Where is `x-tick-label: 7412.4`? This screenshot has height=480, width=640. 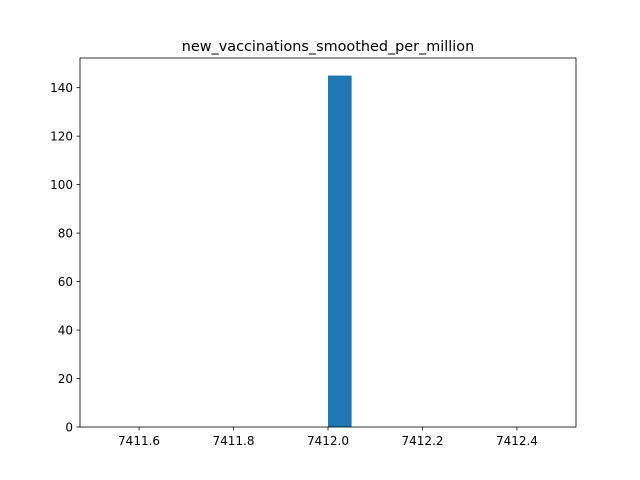 x-tick-label: 7412.4 is located at coordinates (517, 441).